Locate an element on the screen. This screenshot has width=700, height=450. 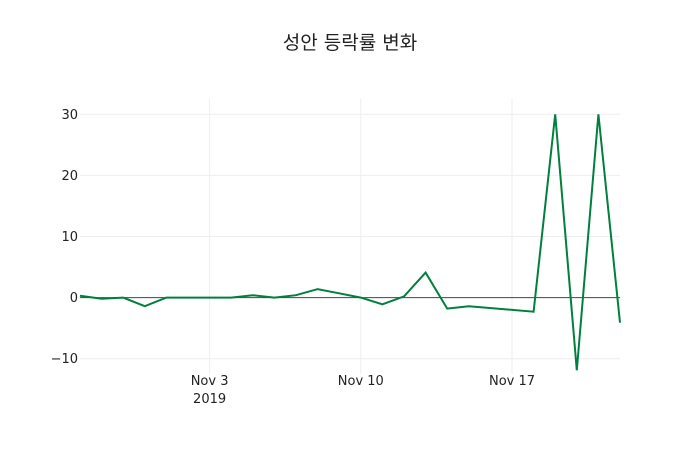
x-tick-label: Nov 17 is located at coordinates (512, 381).